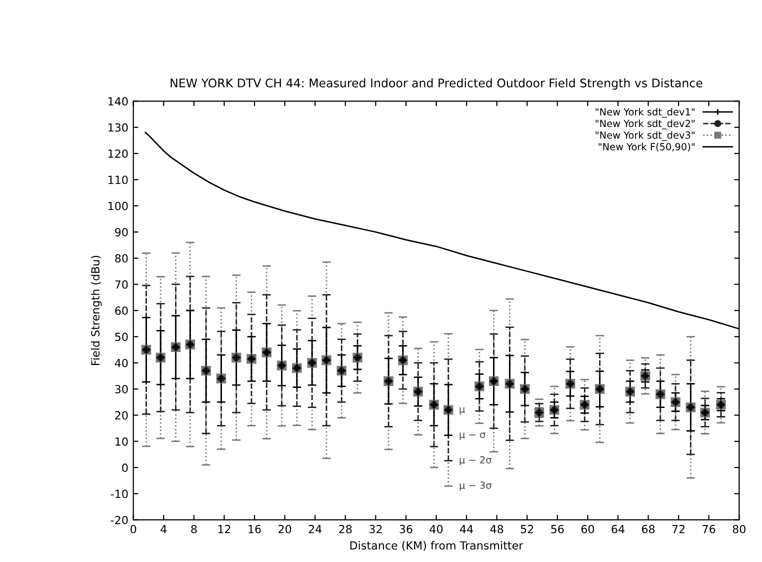 The image size is (762, 562). Describe the element at coordinates (497, 529) in the screenshot. I see `x-tick-label: 48` at that location.